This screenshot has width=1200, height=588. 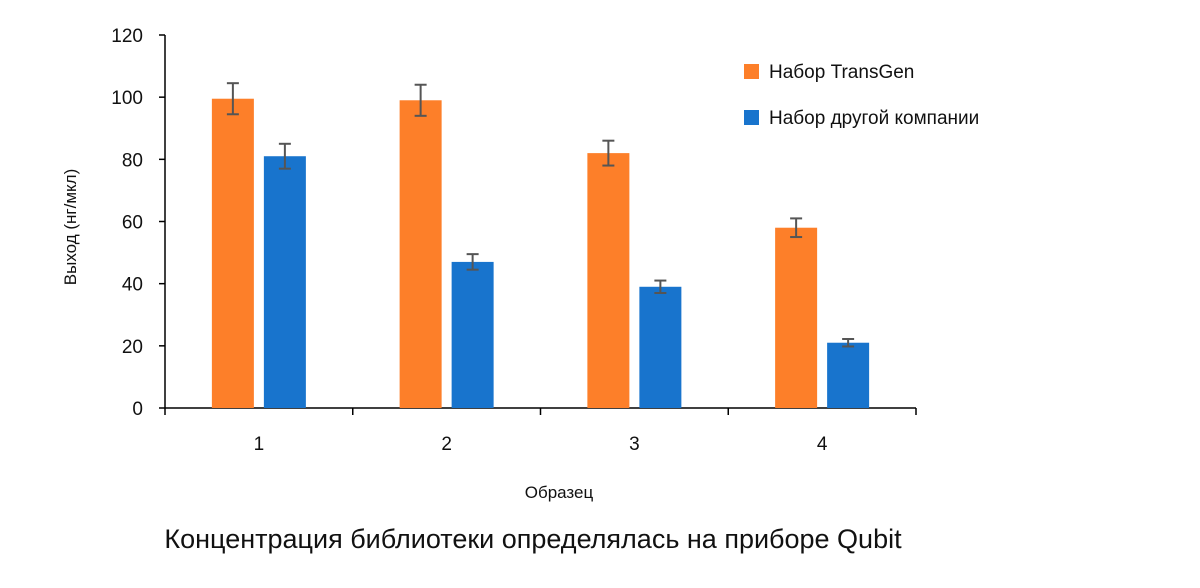 I want to click on y-tick-label: 40, so click(x=132, y=285).